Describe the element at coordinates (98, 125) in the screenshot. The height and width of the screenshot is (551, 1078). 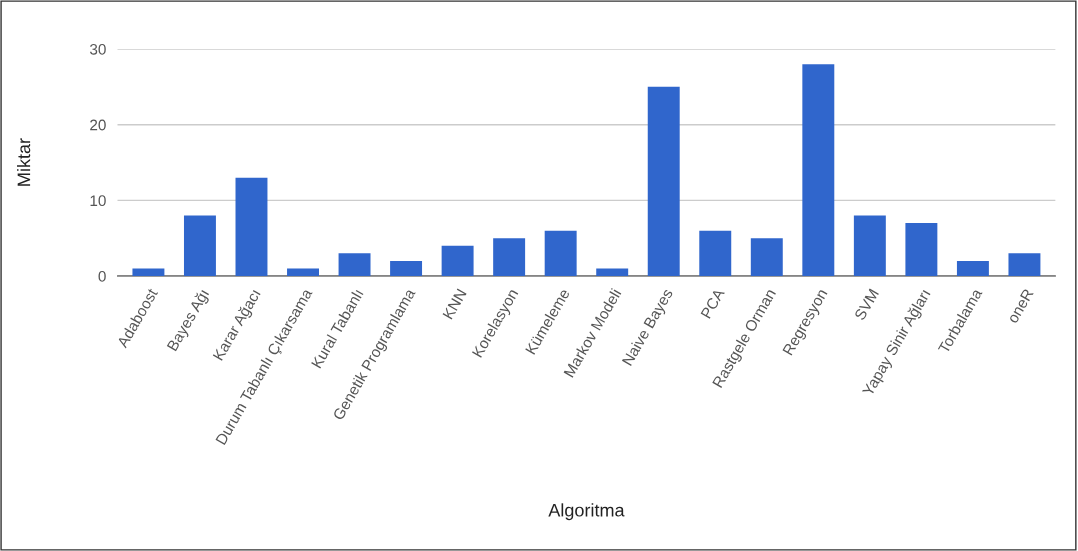
I see `y-tick-label: 20` at that location.